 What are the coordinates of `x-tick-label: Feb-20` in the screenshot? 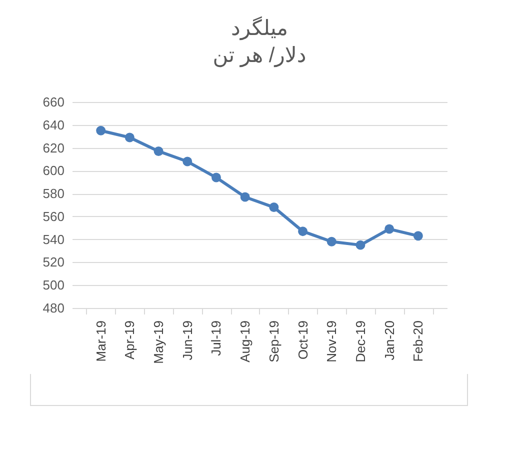 It's located at (418, 341).